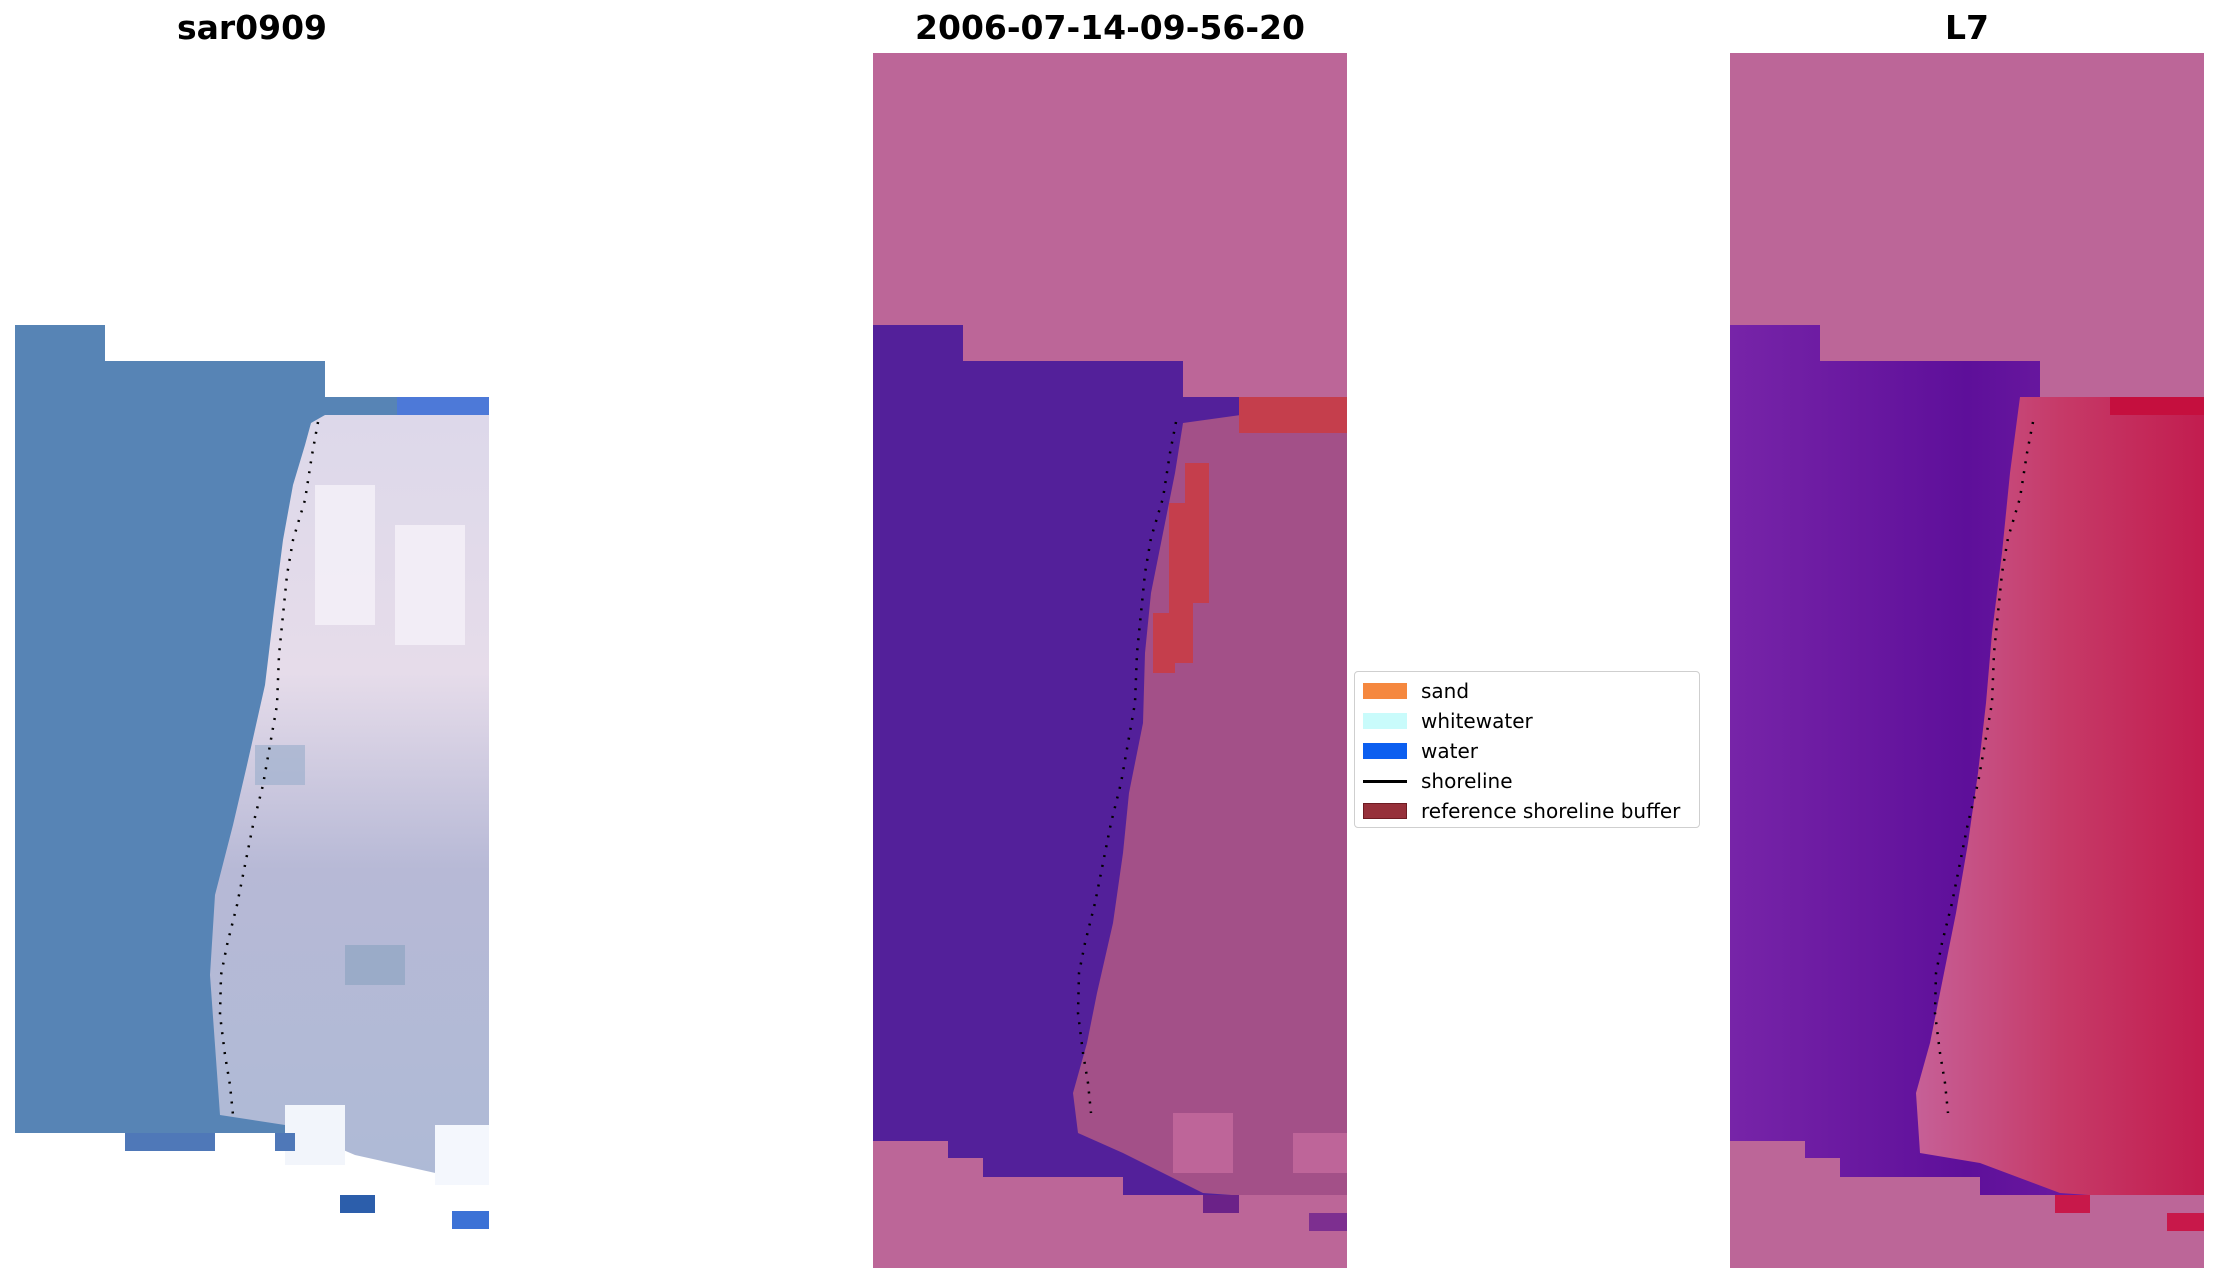  I want to click on legend-item-water: water, so click(1527, 751).